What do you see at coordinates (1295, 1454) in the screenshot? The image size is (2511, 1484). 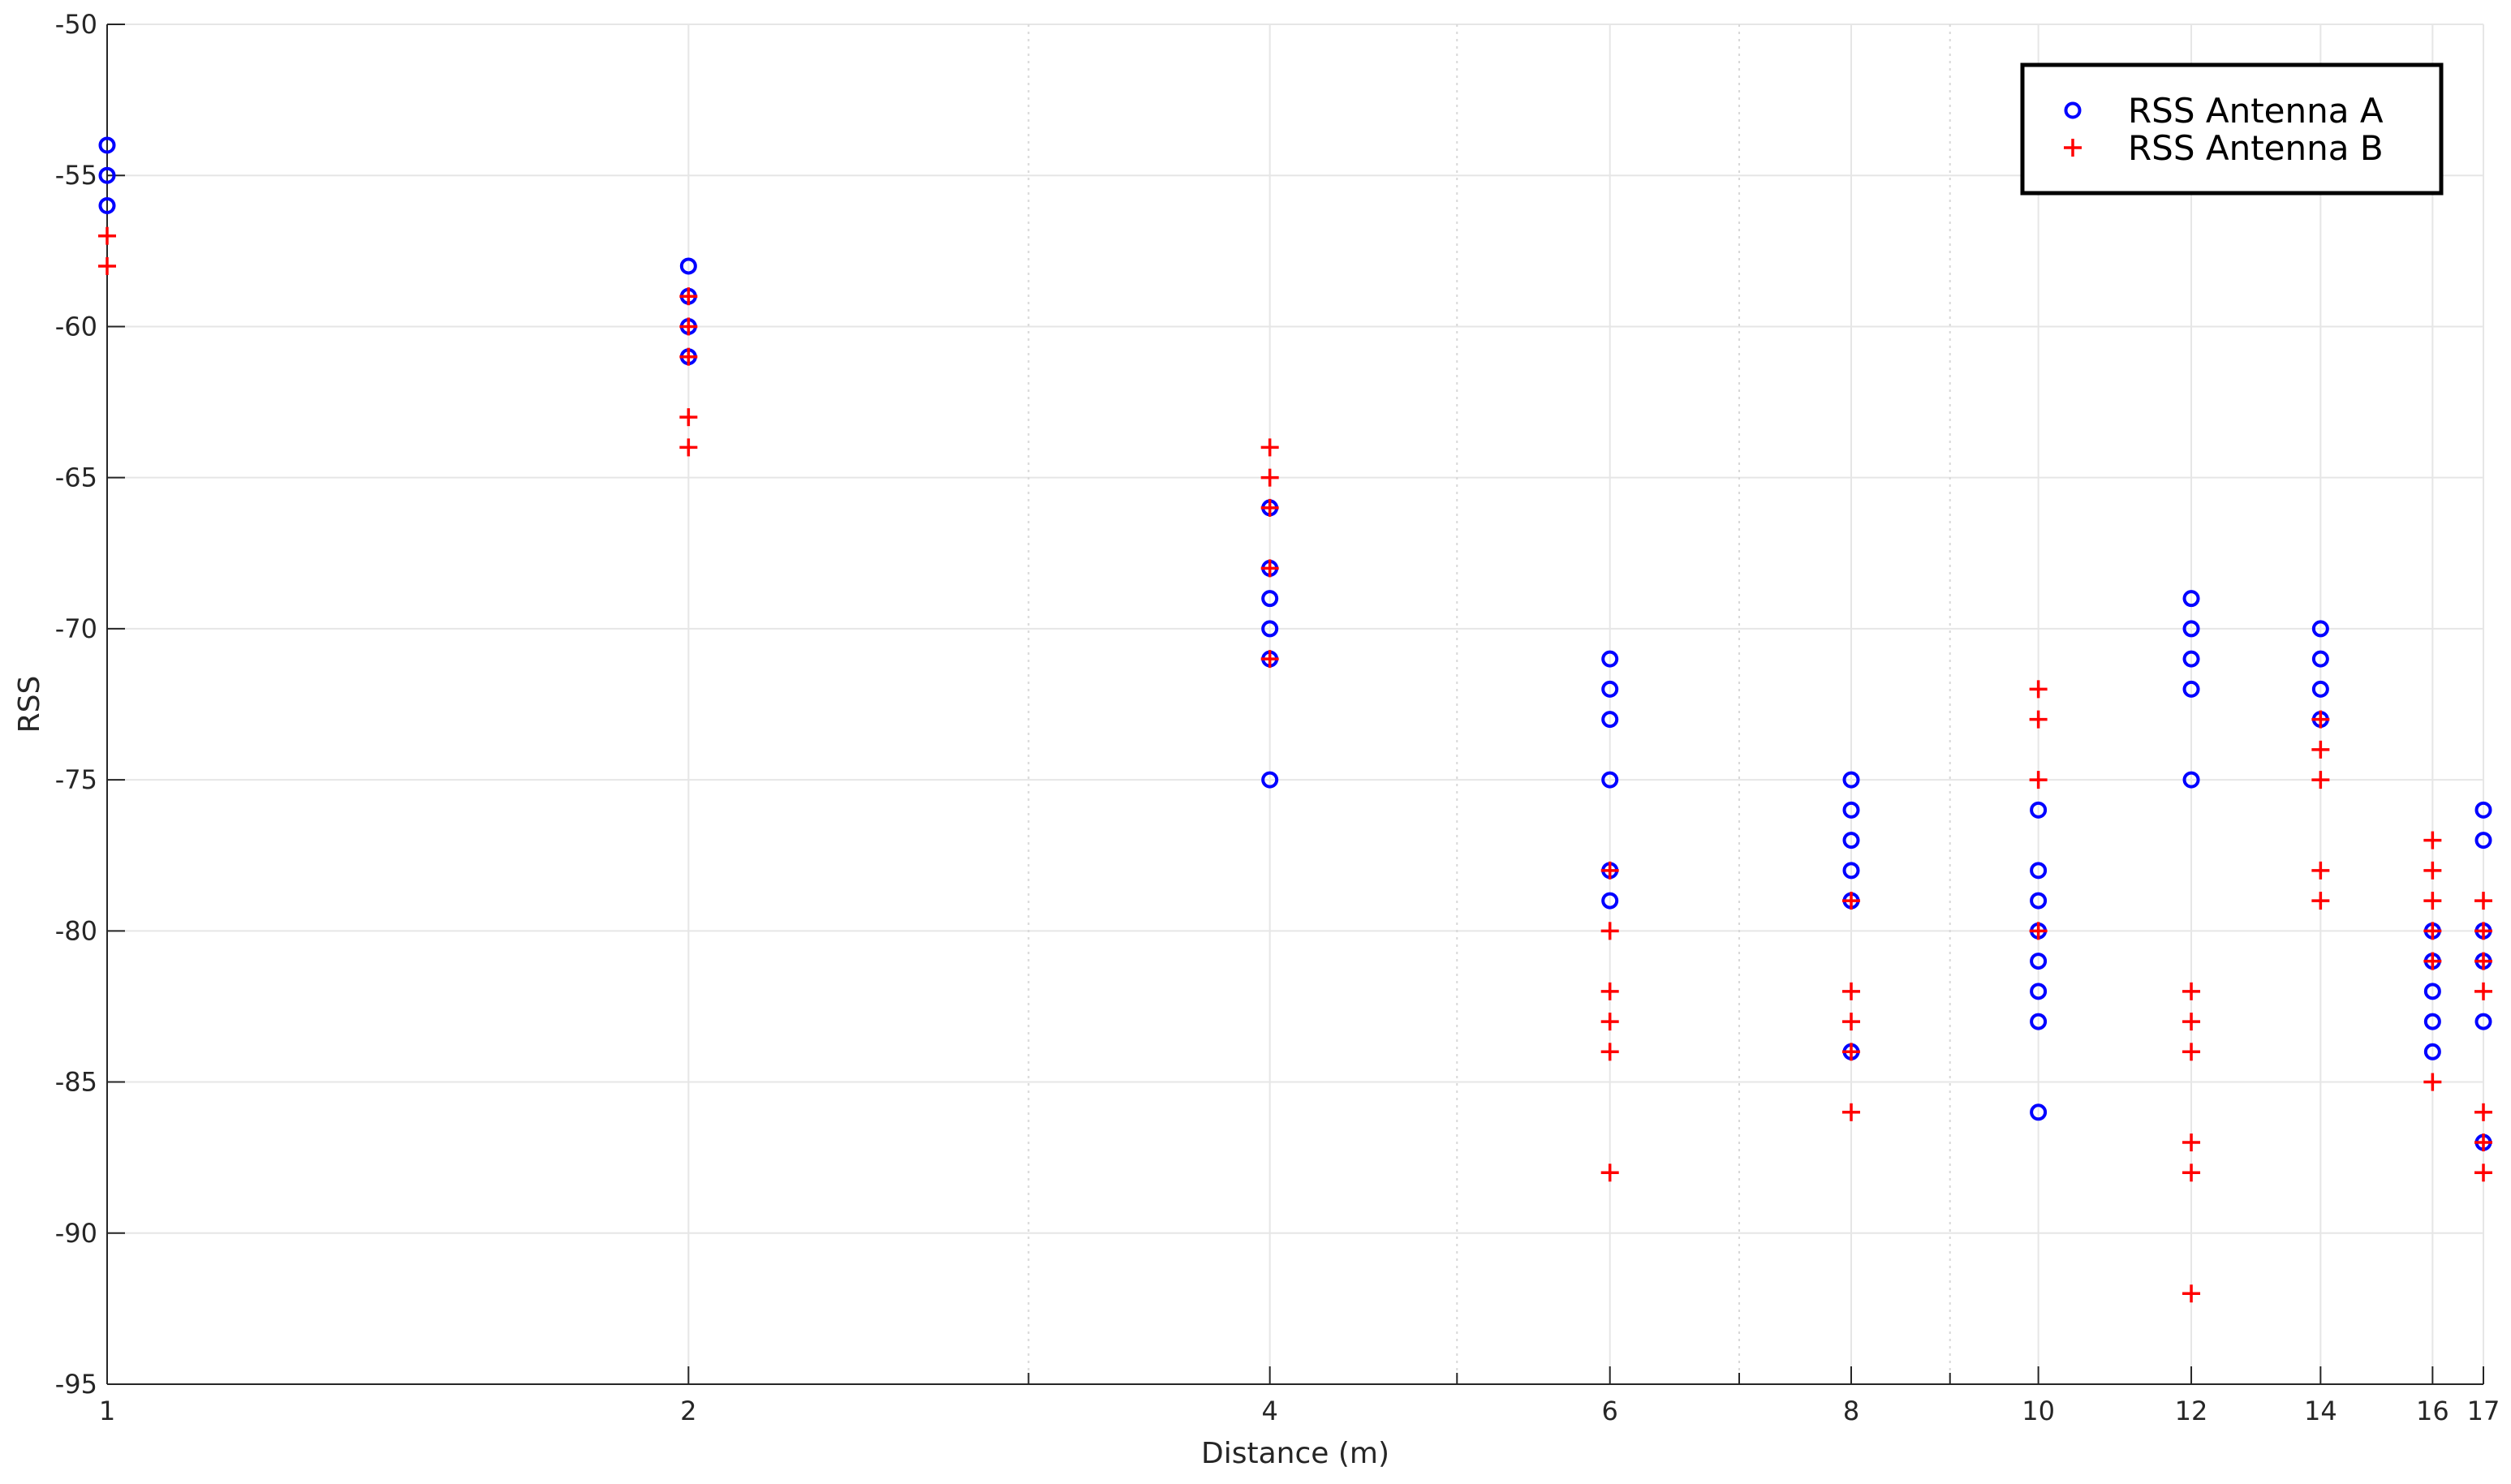 I see `x-axis-label: Distance (m)` at bounding box center [1295, 1454].